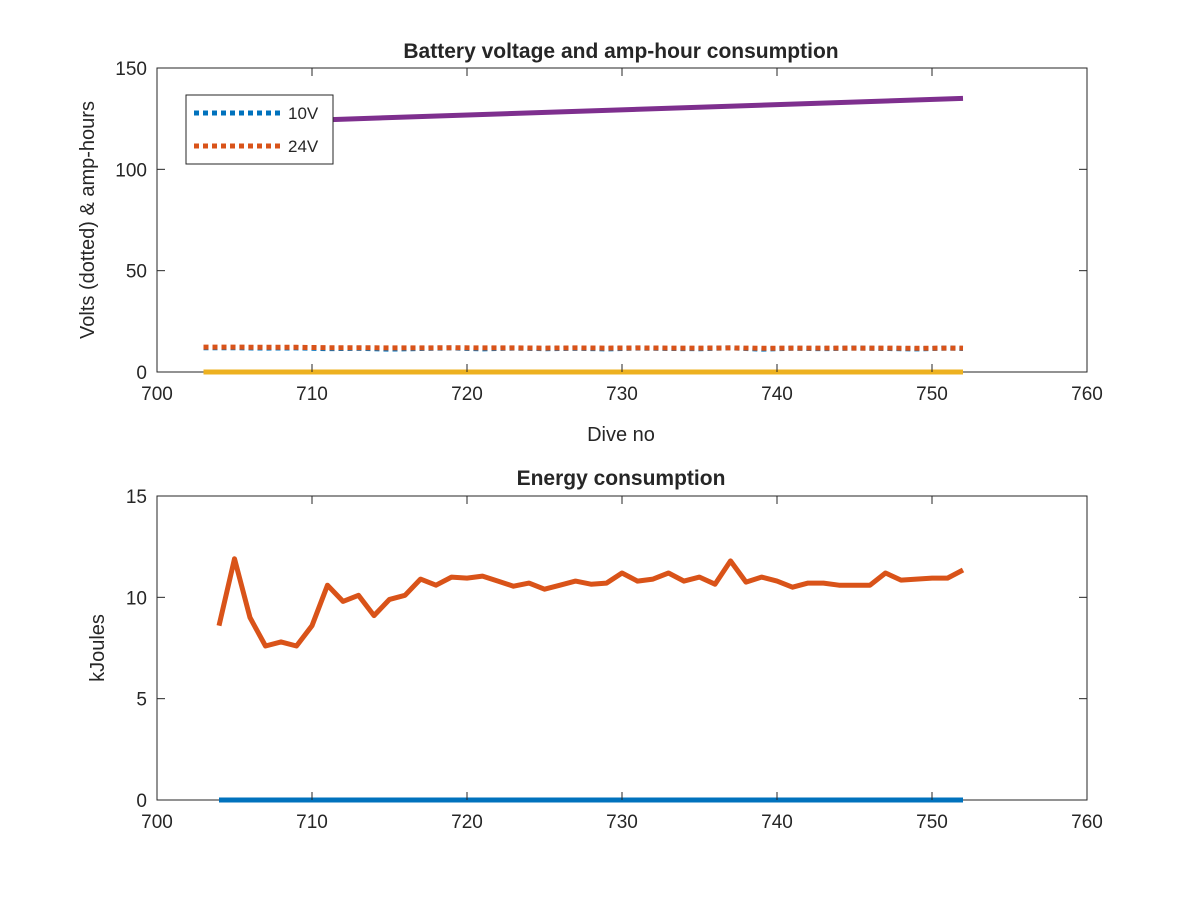 The image size is (1200, 900). What do you see at coordinates (131, 69) in the screenshot?
I see `y-tick-label: 150` at bounding box center [131, 69].